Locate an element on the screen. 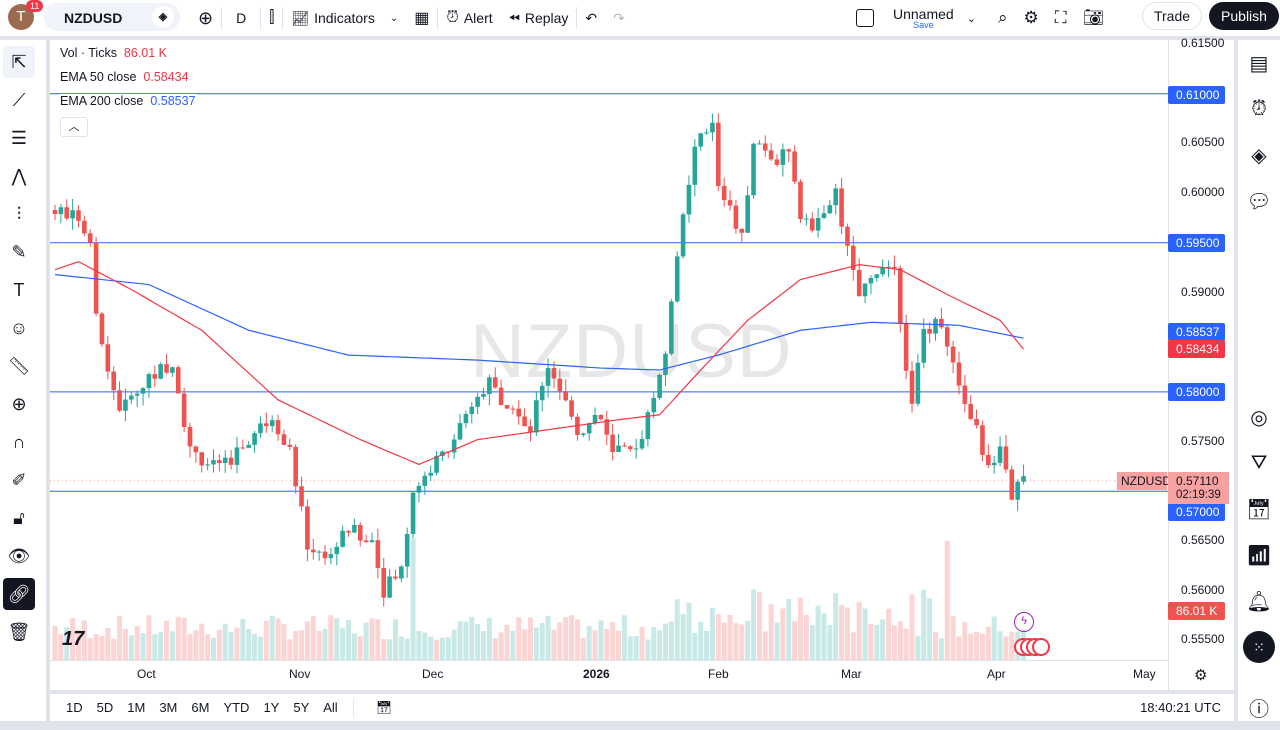 The image size is (1280, 730). lock-tool: 🔓︎ is located at coordinates (19, 518).